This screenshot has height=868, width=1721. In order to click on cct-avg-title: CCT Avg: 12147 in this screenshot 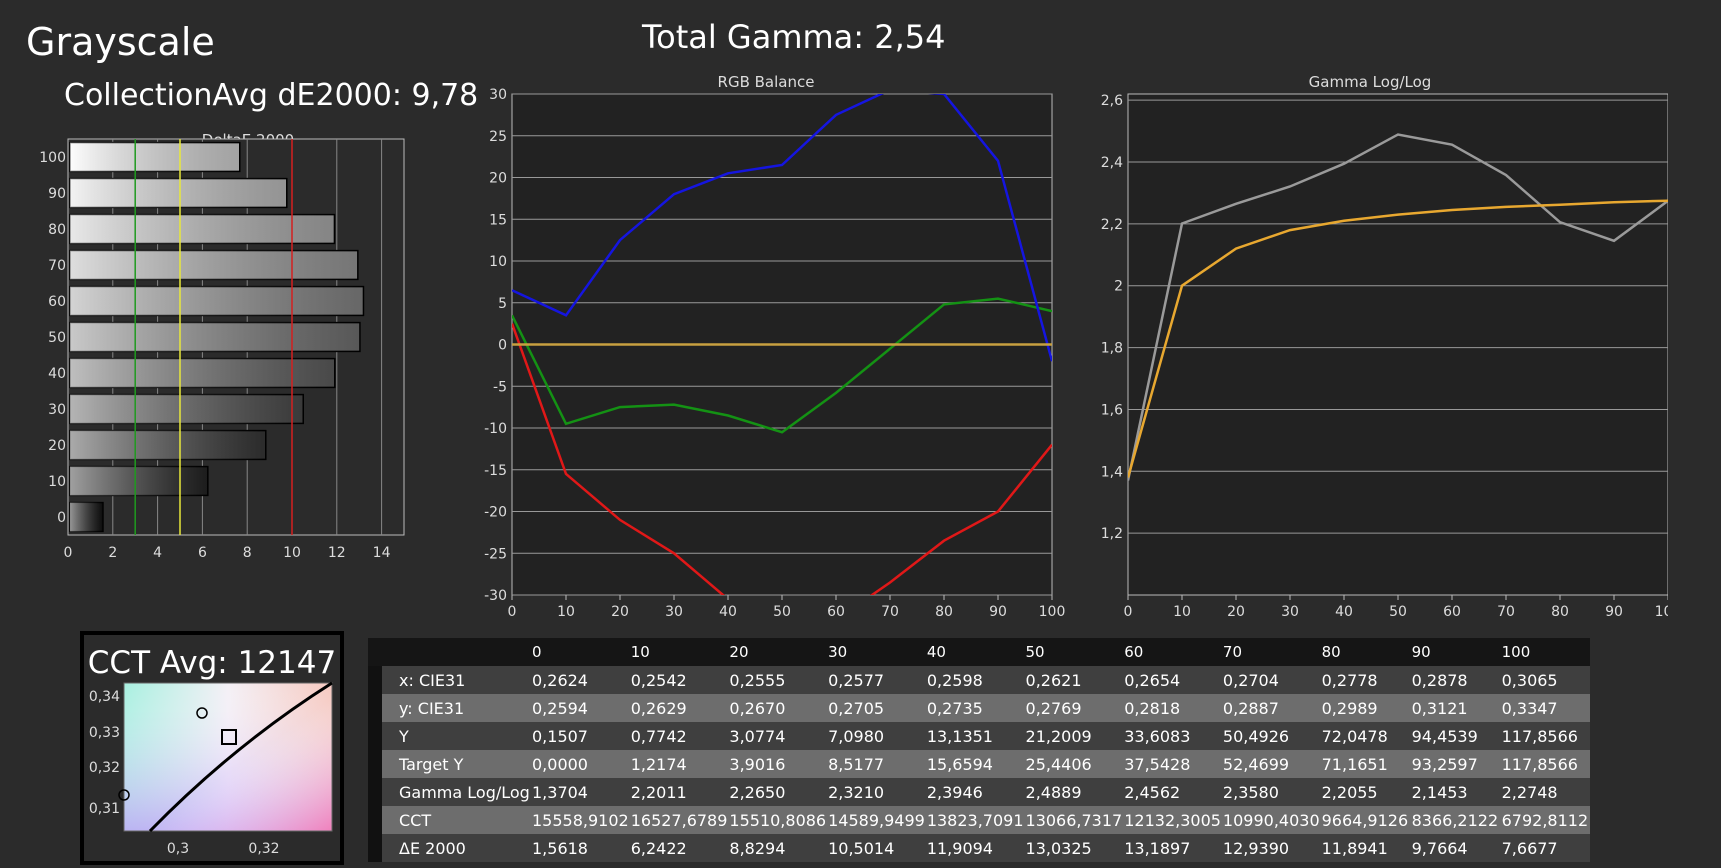, I will do `click(212, 663)`.